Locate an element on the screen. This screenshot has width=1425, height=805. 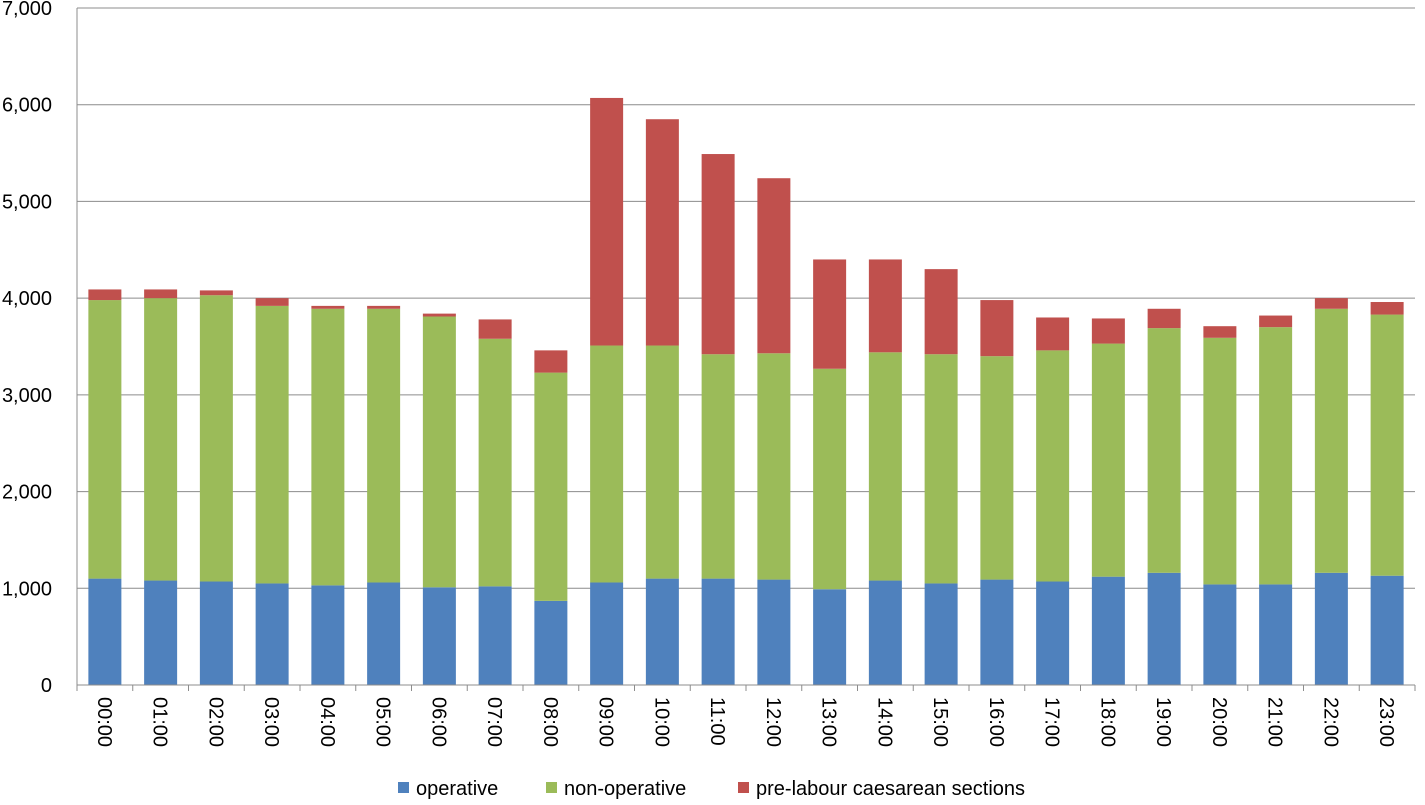
bar-non-operative-2000 is located at coordinates (1220, 461).